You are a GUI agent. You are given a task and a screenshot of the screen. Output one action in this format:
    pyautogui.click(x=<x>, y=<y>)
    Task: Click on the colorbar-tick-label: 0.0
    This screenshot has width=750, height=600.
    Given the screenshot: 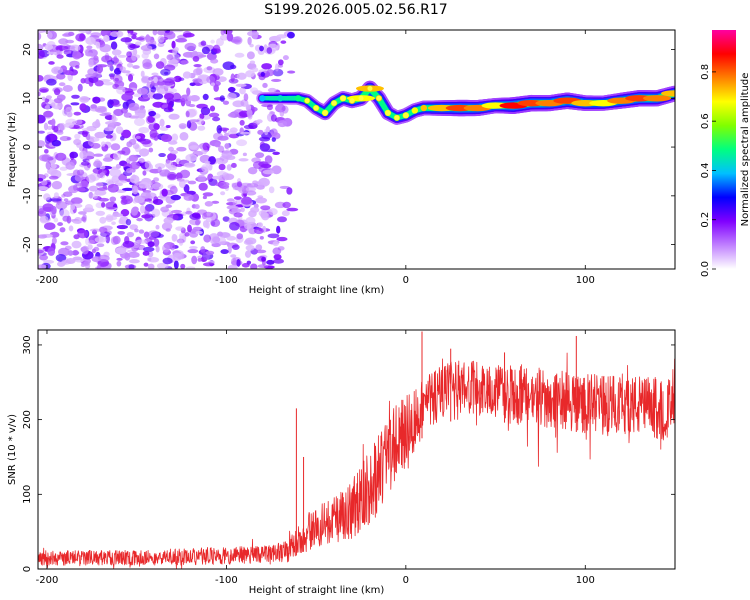 What is the action you would take?
    pyautogui.click(x=705, y=269)
    